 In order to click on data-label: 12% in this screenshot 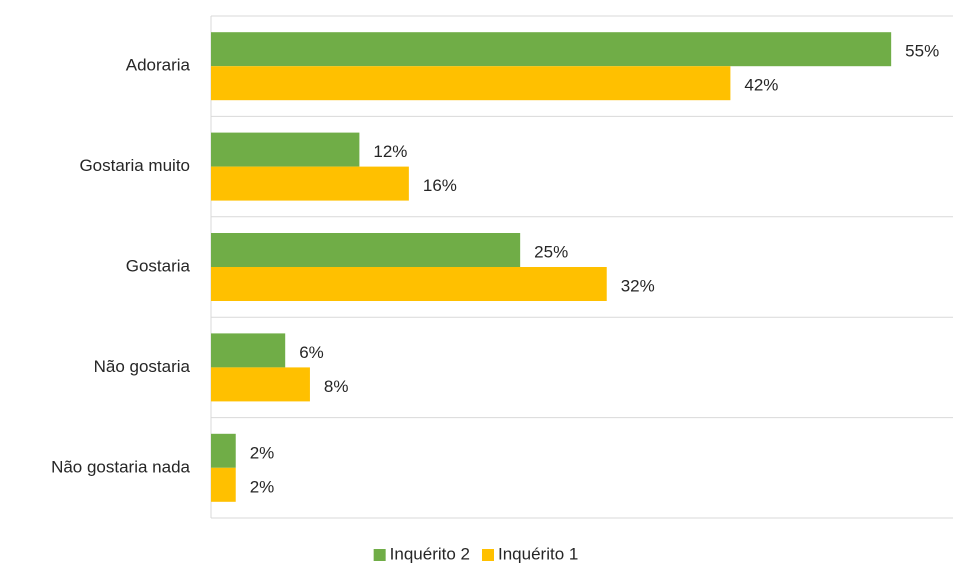, I will do `click(390, 151)`.